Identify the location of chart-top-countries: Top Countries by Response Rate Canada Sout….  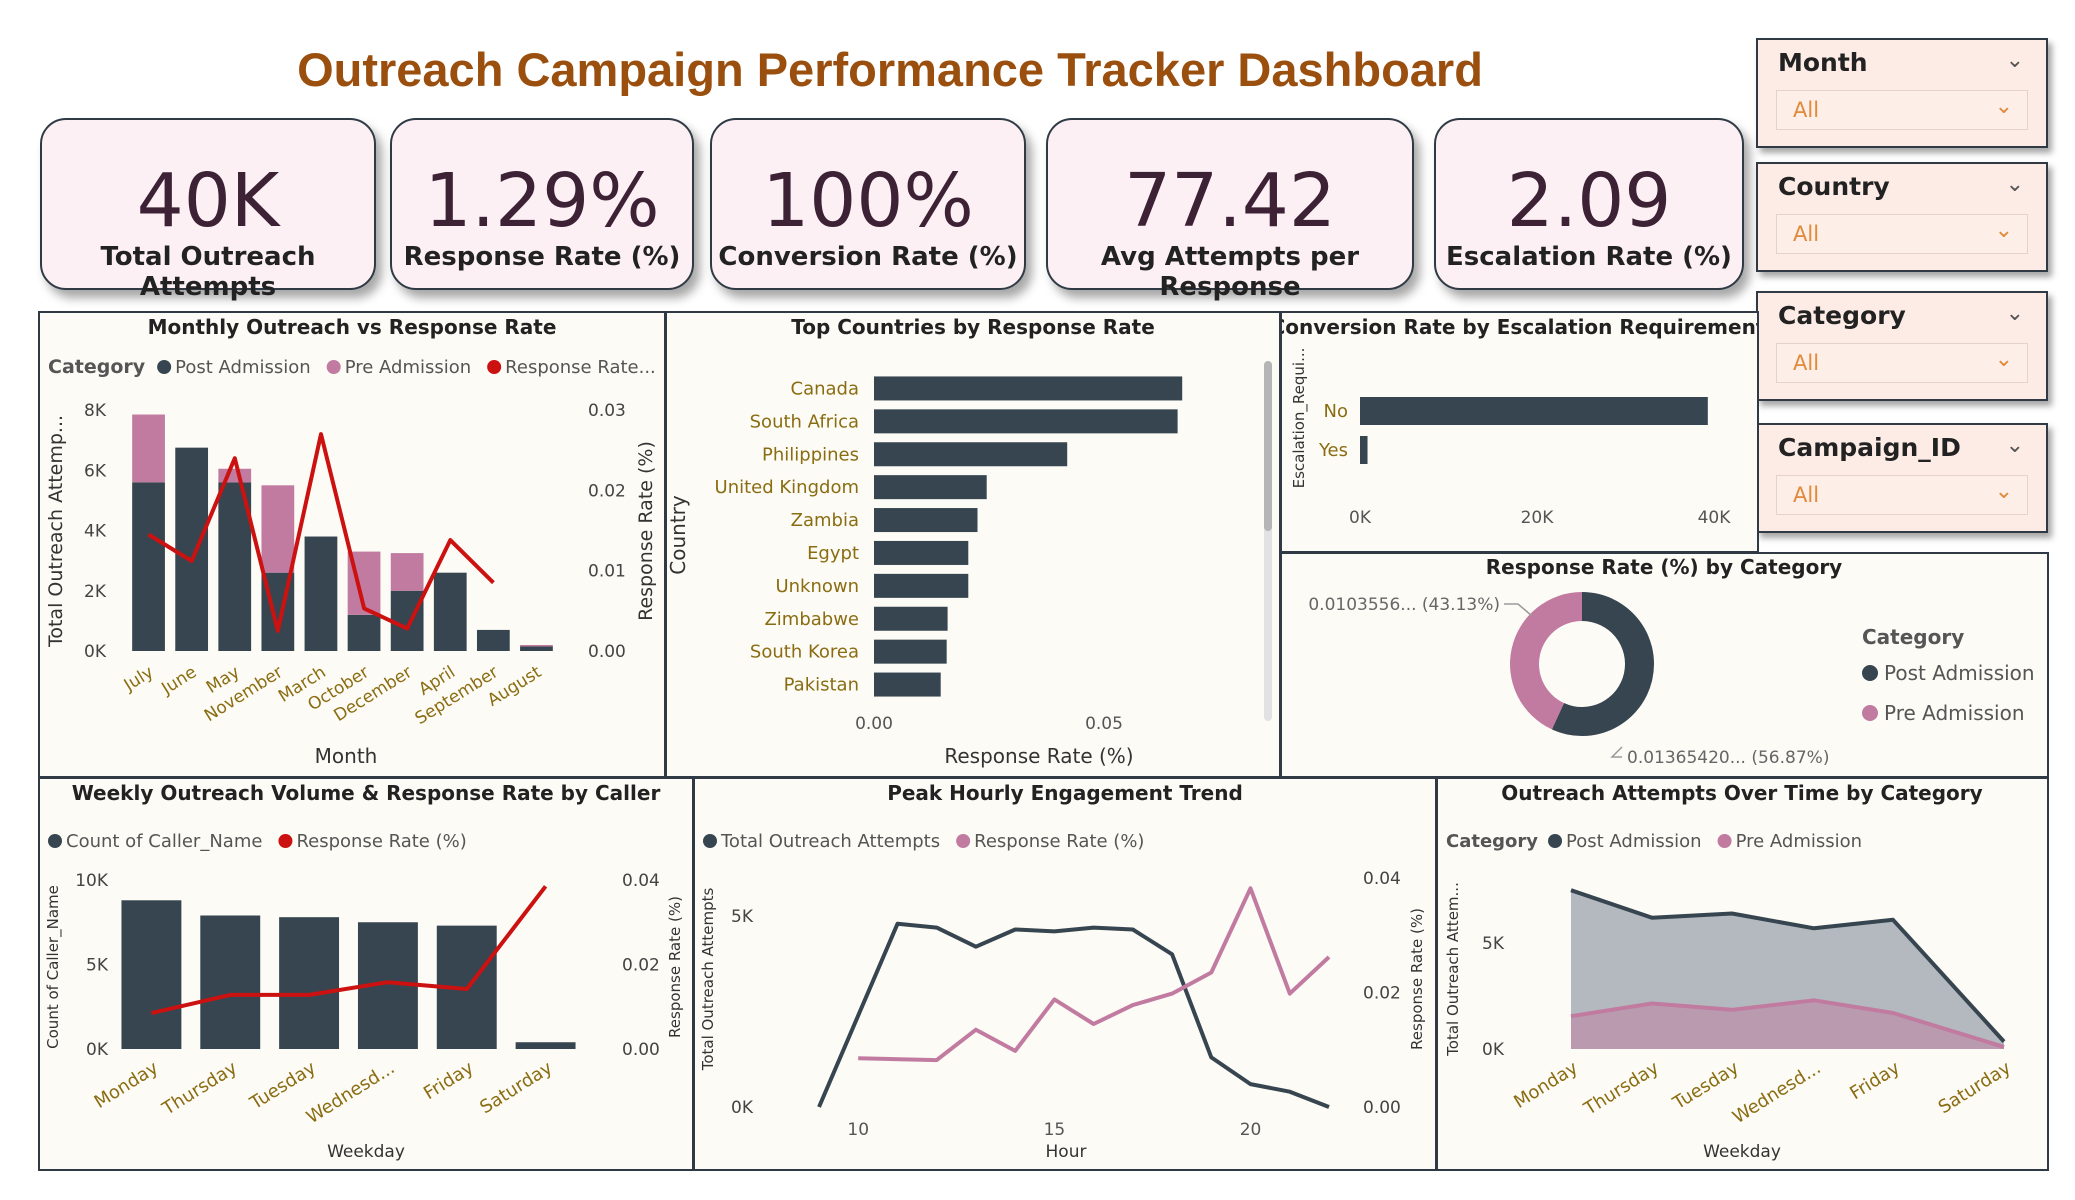
(973, 544).